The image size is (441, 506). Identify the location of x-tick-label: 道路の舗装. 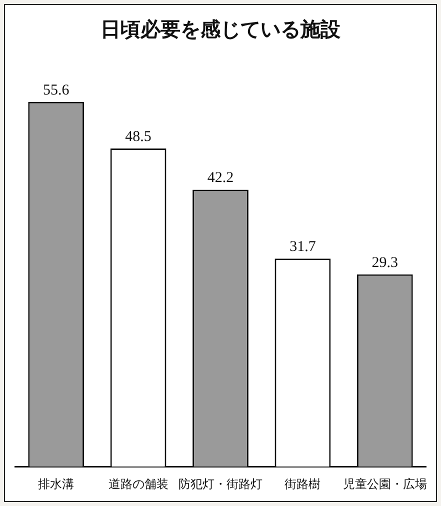
(138, 483).